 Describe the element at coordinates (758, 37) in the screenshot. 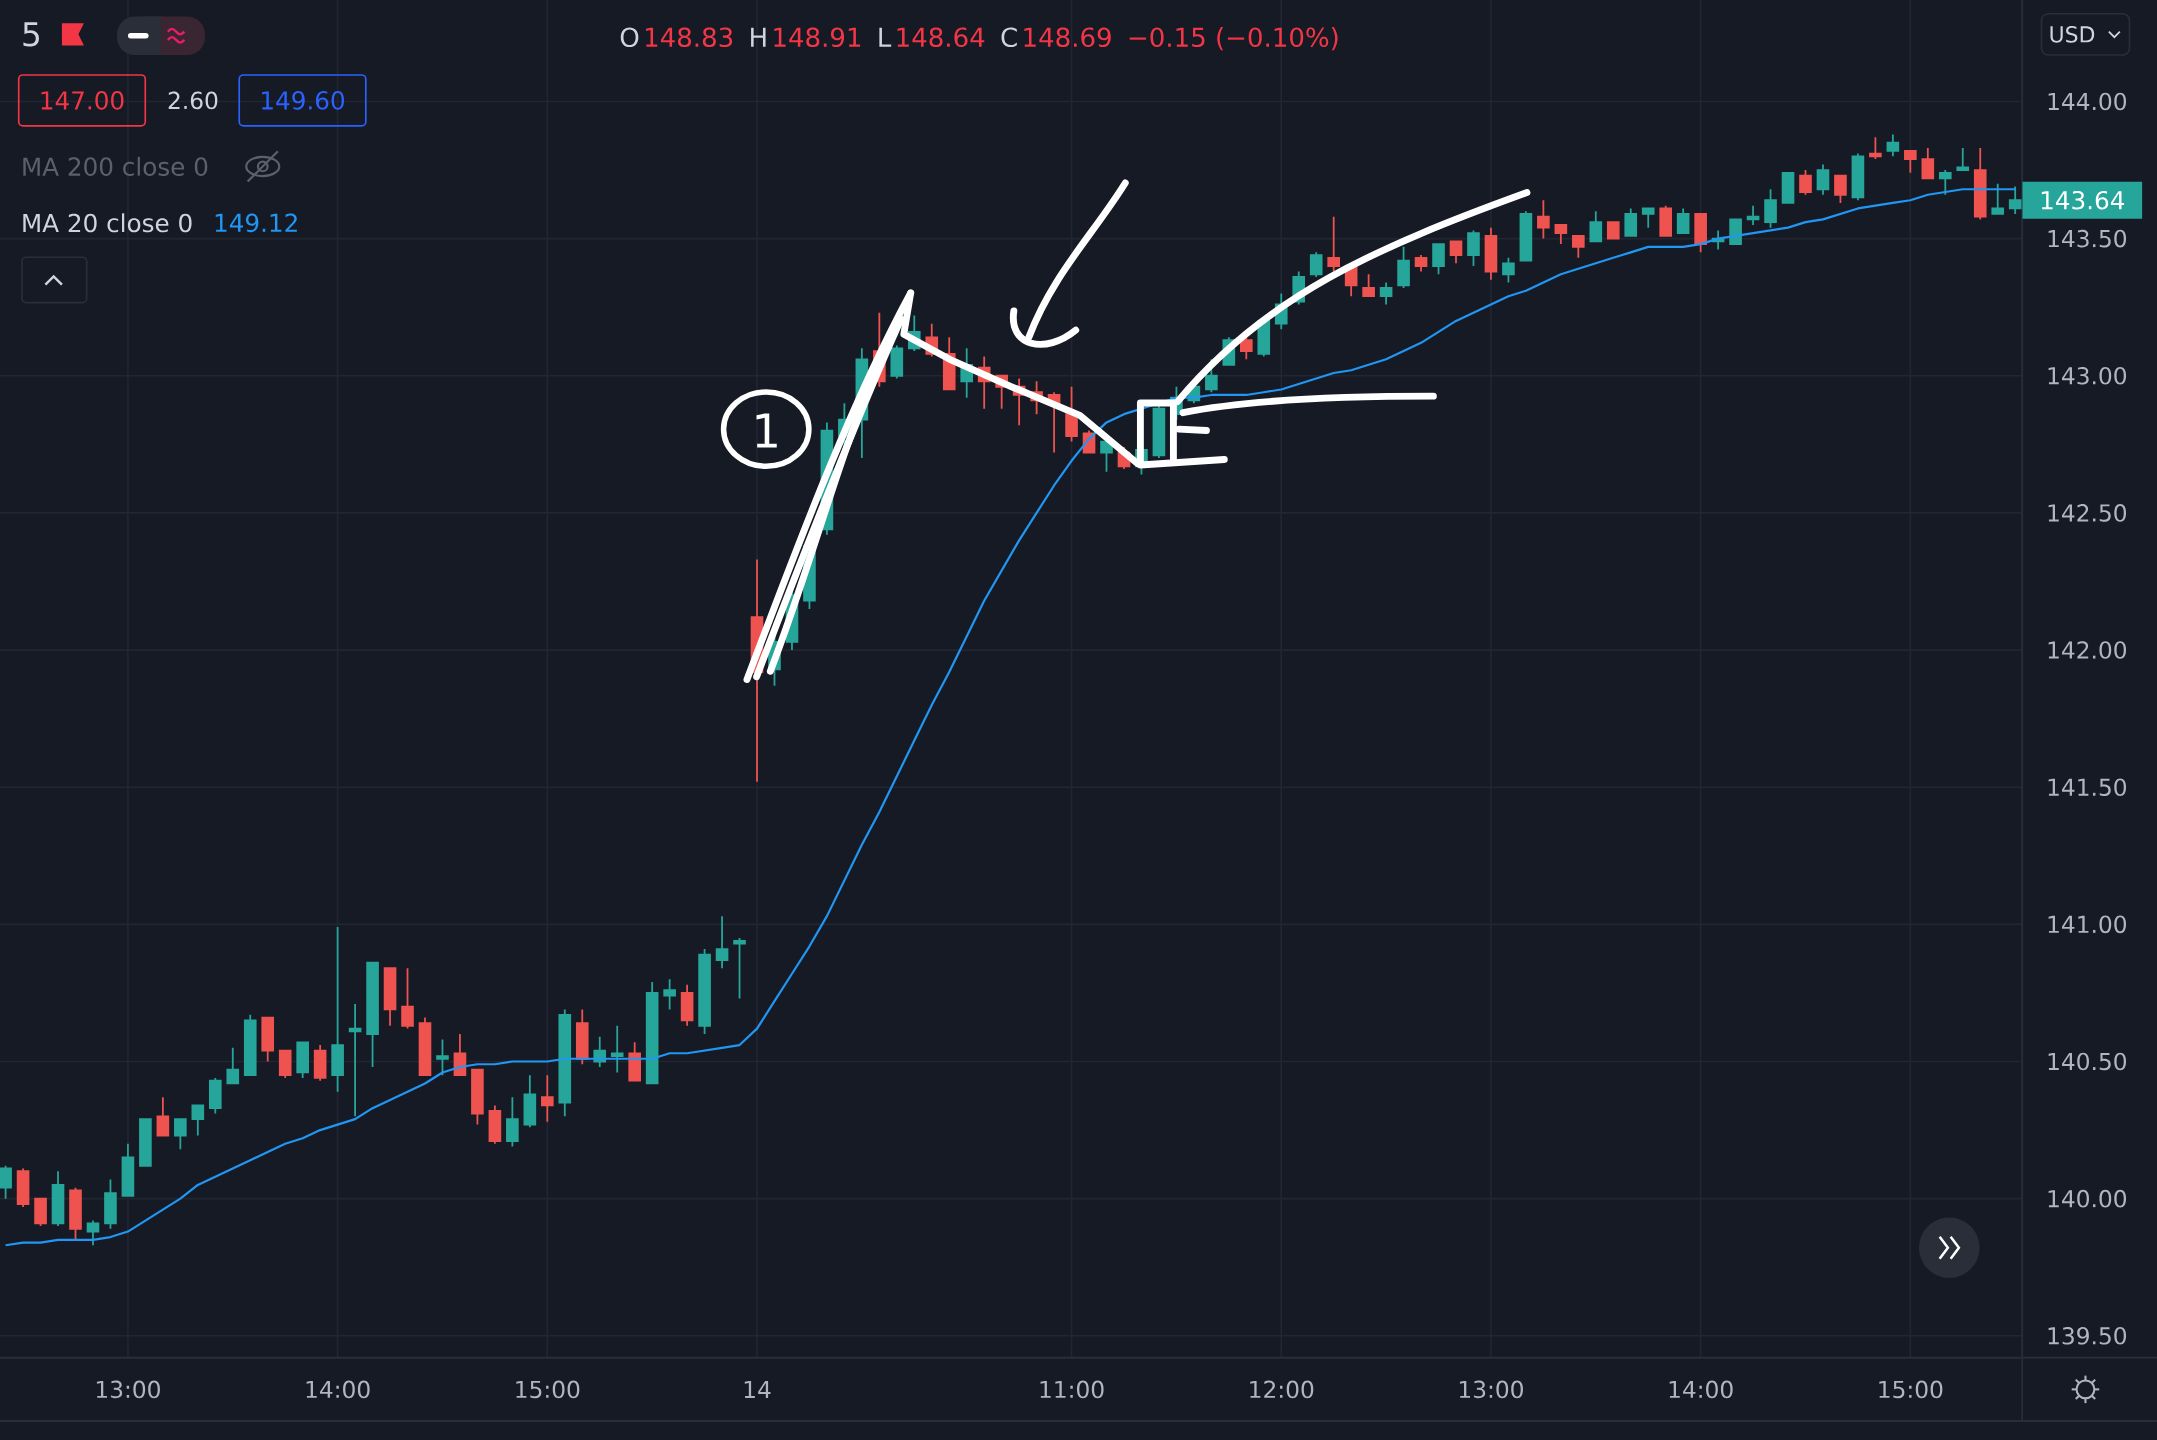

I see `annotation: H` at that location.